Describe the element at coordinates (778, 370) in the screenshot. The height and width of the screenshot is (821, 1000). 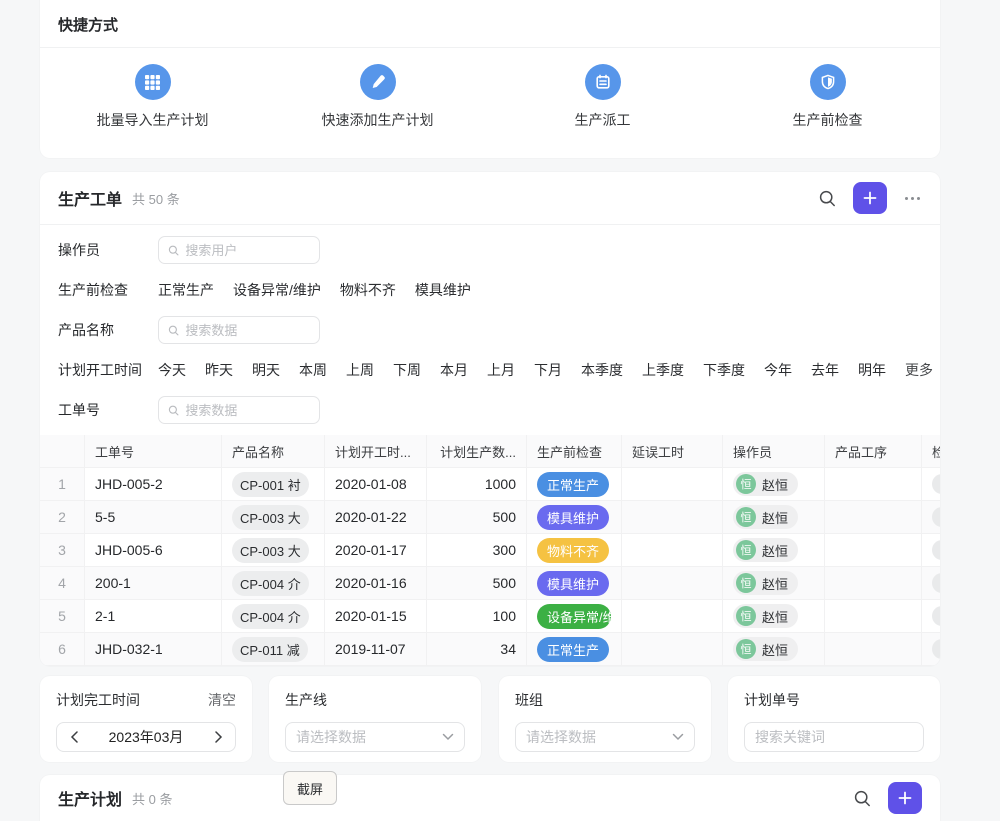
I see `date-option: 今年` at that location.